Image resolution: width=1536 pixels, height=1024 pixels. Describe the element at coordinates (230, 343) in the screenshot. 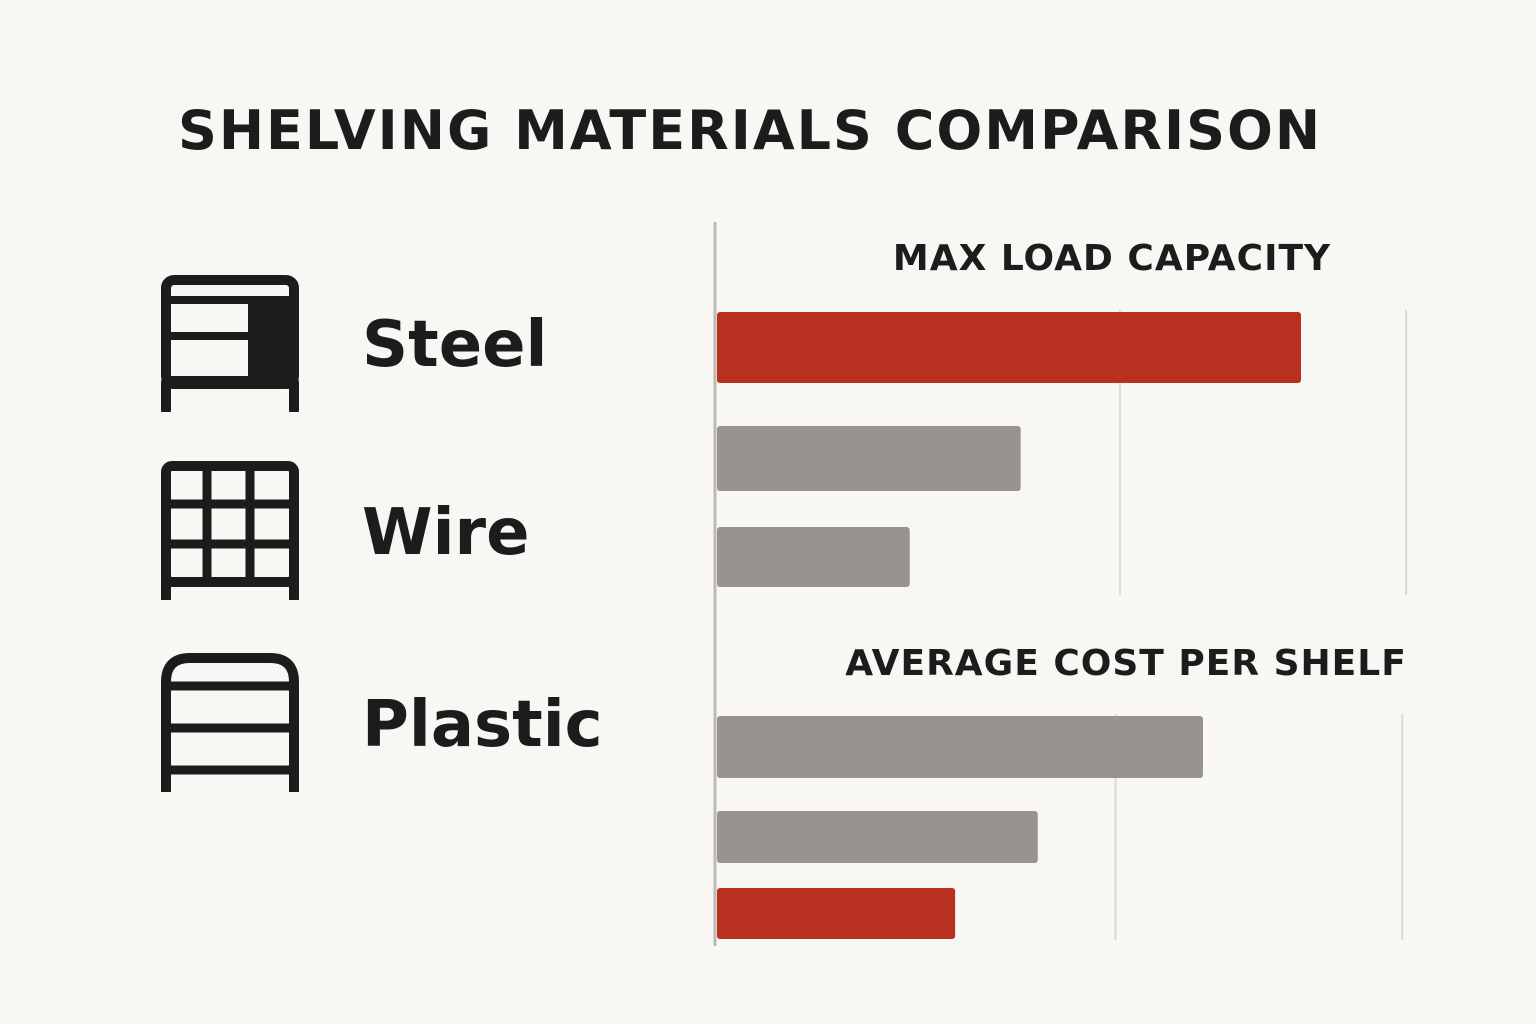

I see `steel-shelf-icon` at that location.